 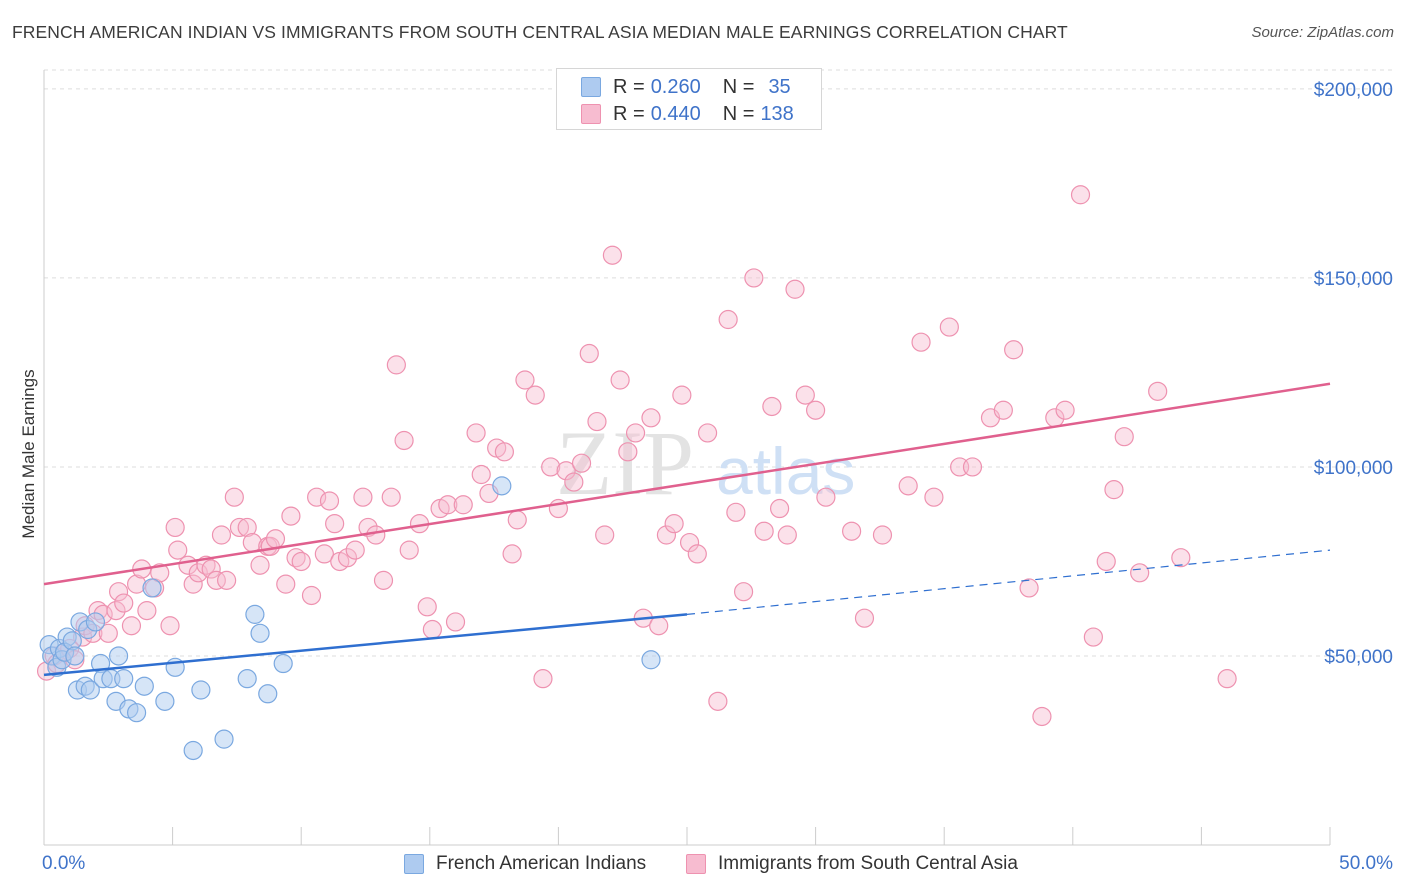 What do you see at coordinates (1322, 32) in the screenshot?
I see `source-credit: Source: ZipAtlas.com` at bounding box center [1322, 32].